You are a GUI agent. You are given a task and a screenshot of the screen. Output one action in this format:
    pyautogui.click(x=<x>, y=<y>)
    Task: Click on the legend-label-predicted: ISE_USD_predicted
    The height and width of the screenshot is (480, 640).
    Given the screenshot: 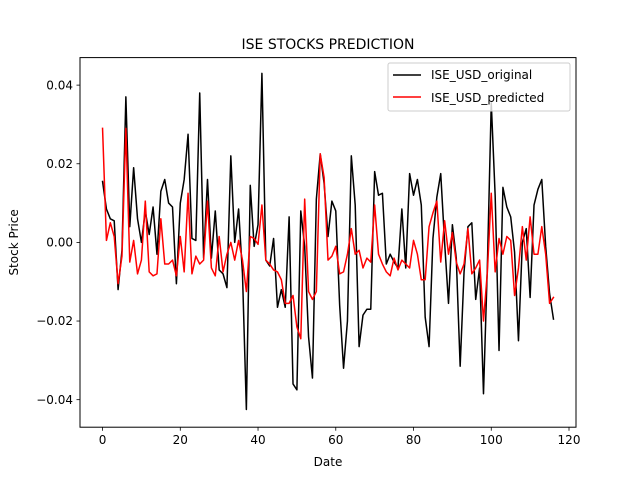 What is the action you would take?
    pyautogui.click(x=487, y=98)
    